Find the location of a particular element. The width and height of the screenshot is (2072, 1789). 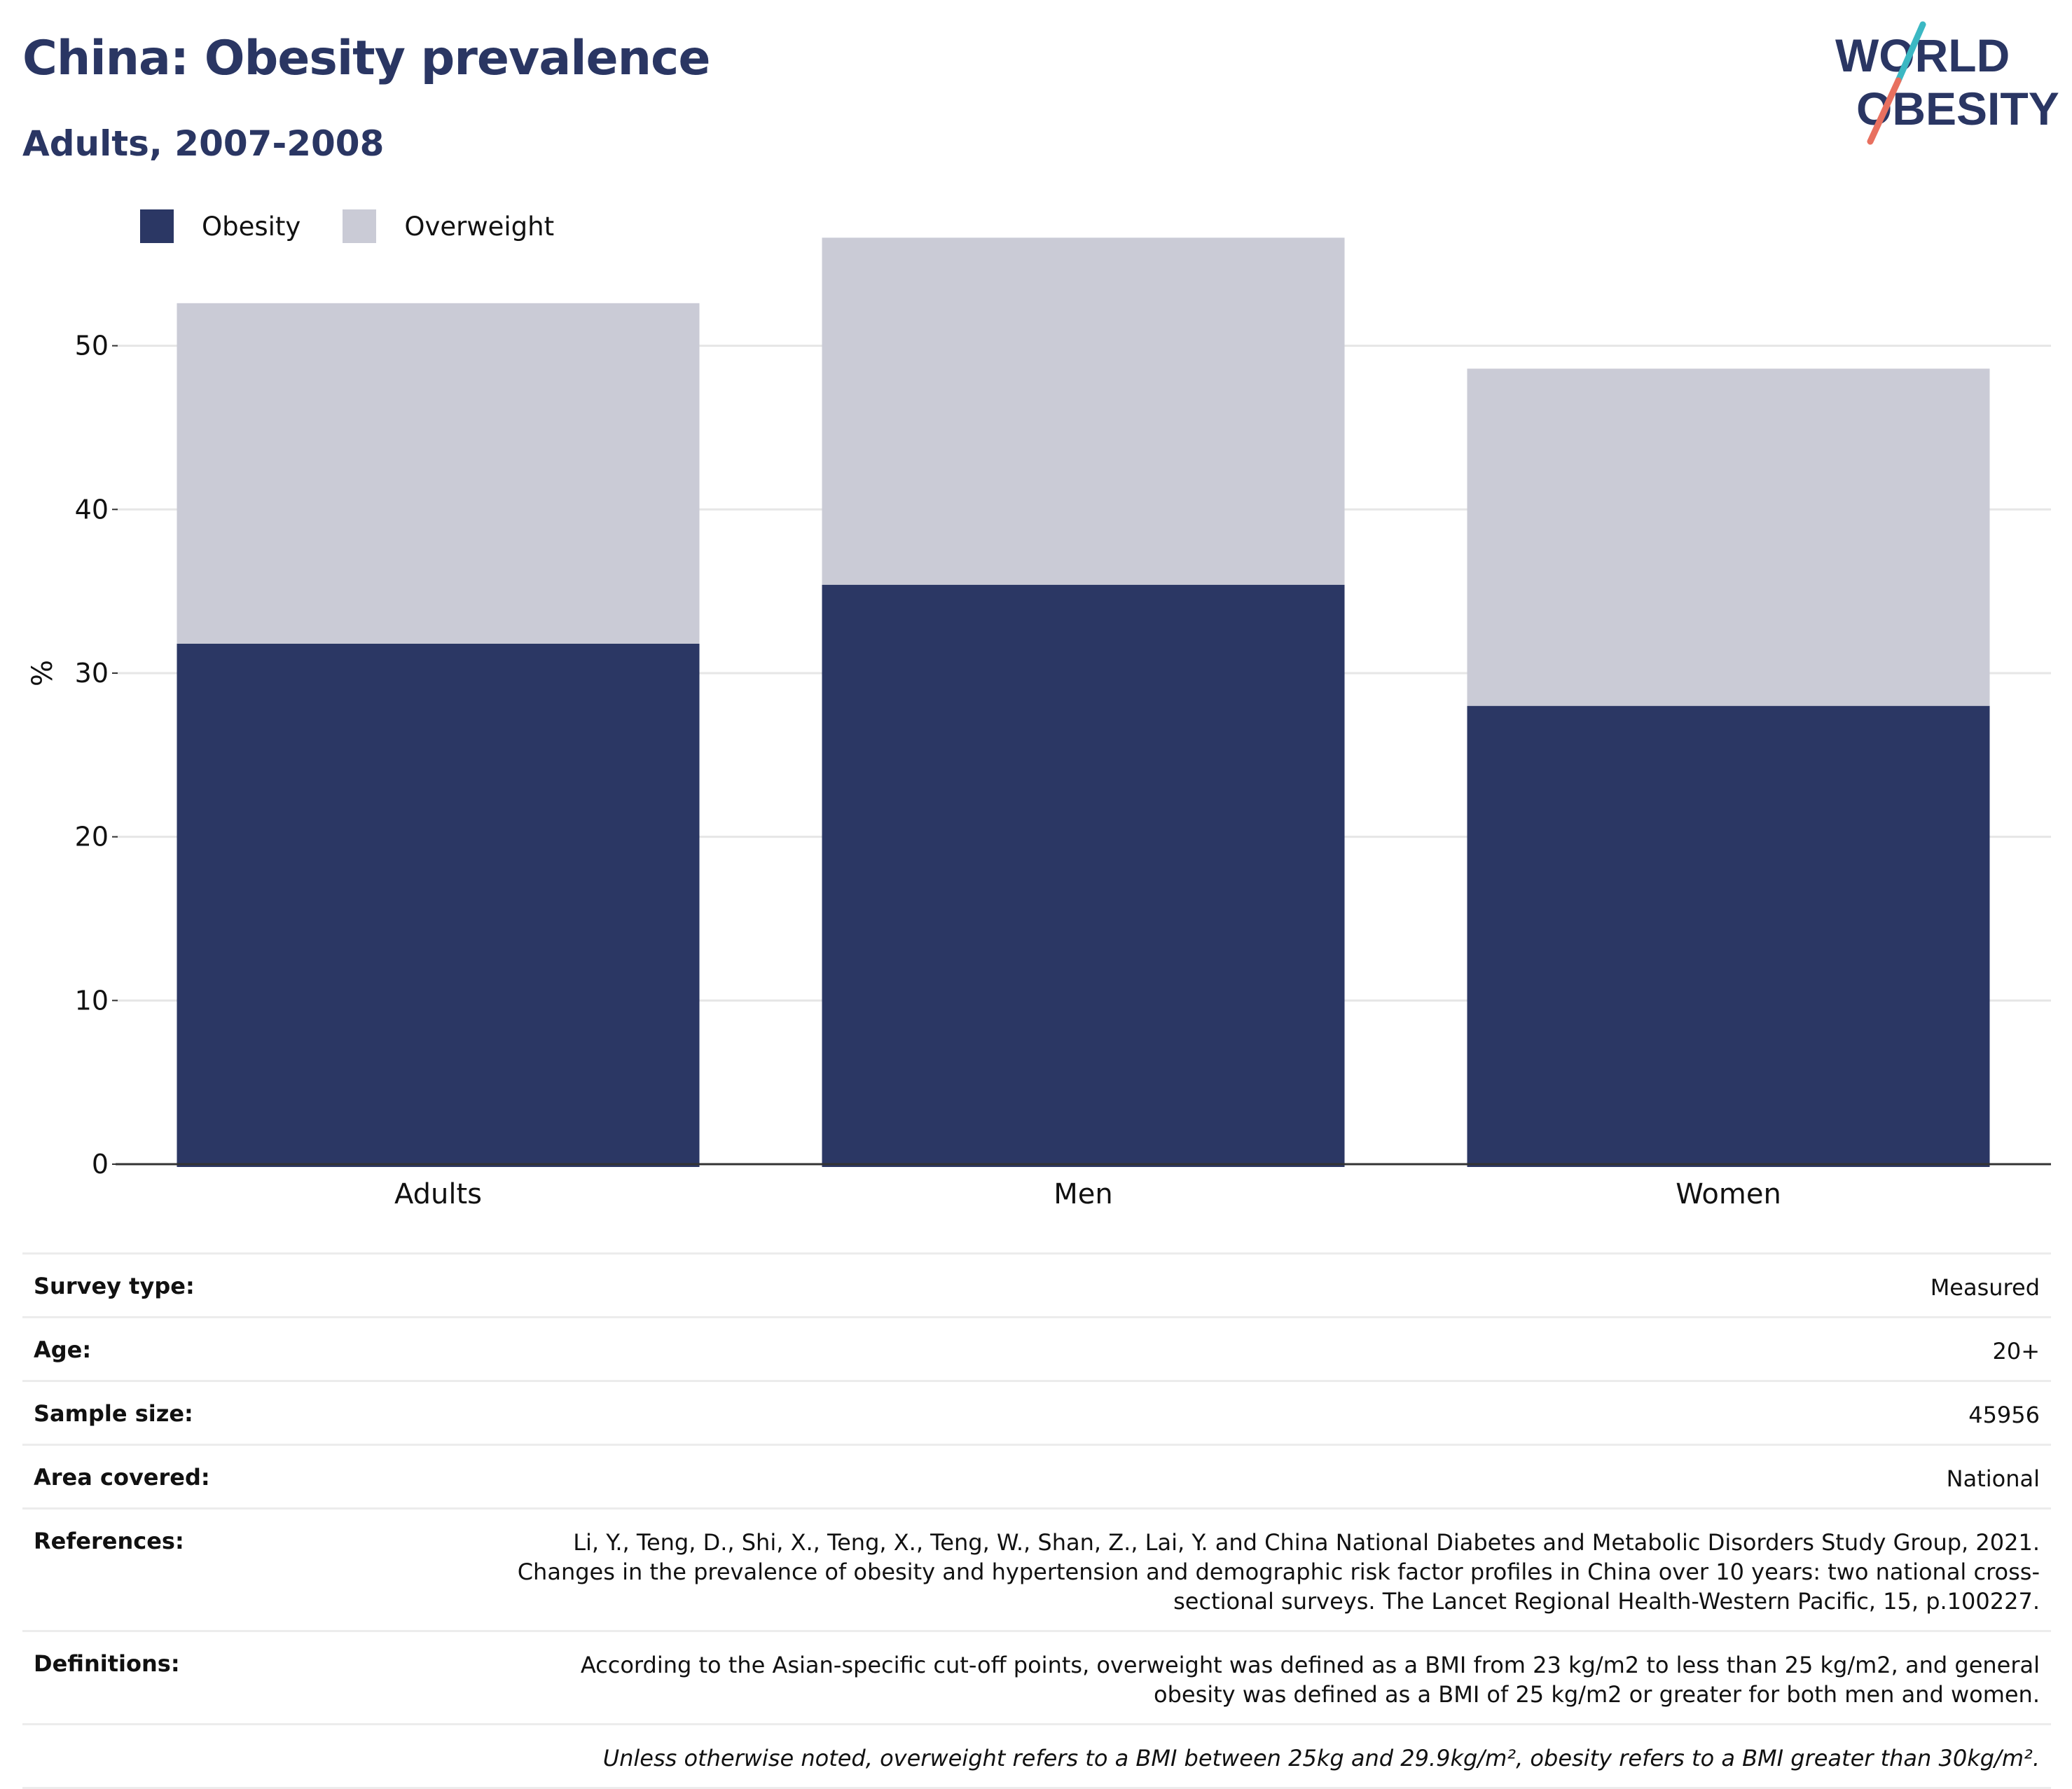

age-value: 20+ is located at coordinates (2016, 1351).